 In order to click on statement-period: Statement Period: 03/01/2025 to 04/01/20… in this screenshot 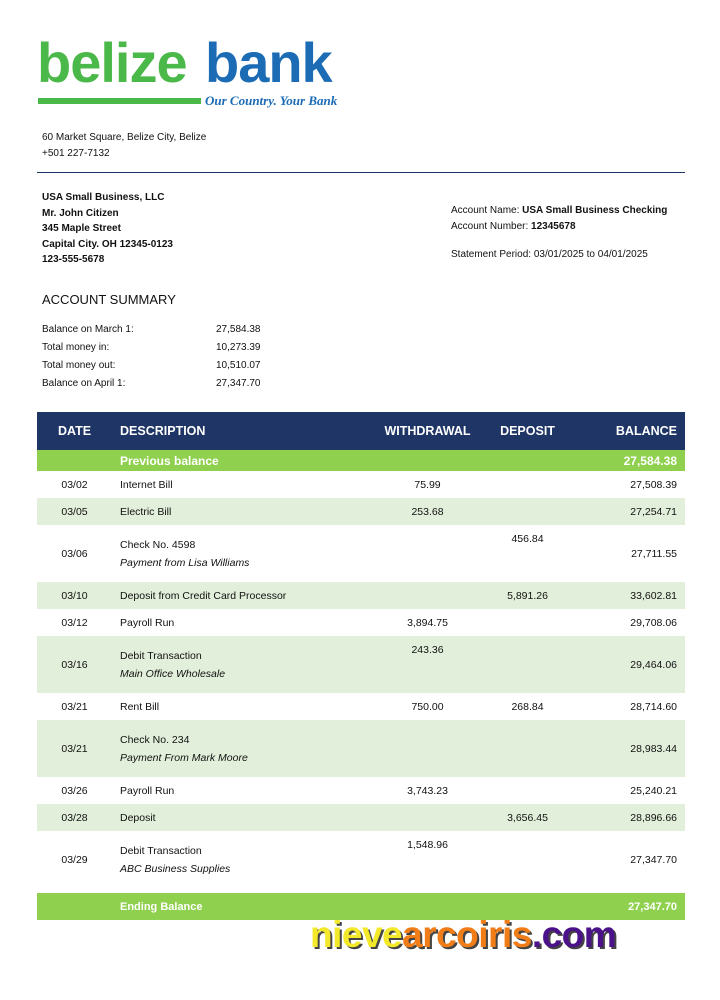, I will do `click(549, 254)`.